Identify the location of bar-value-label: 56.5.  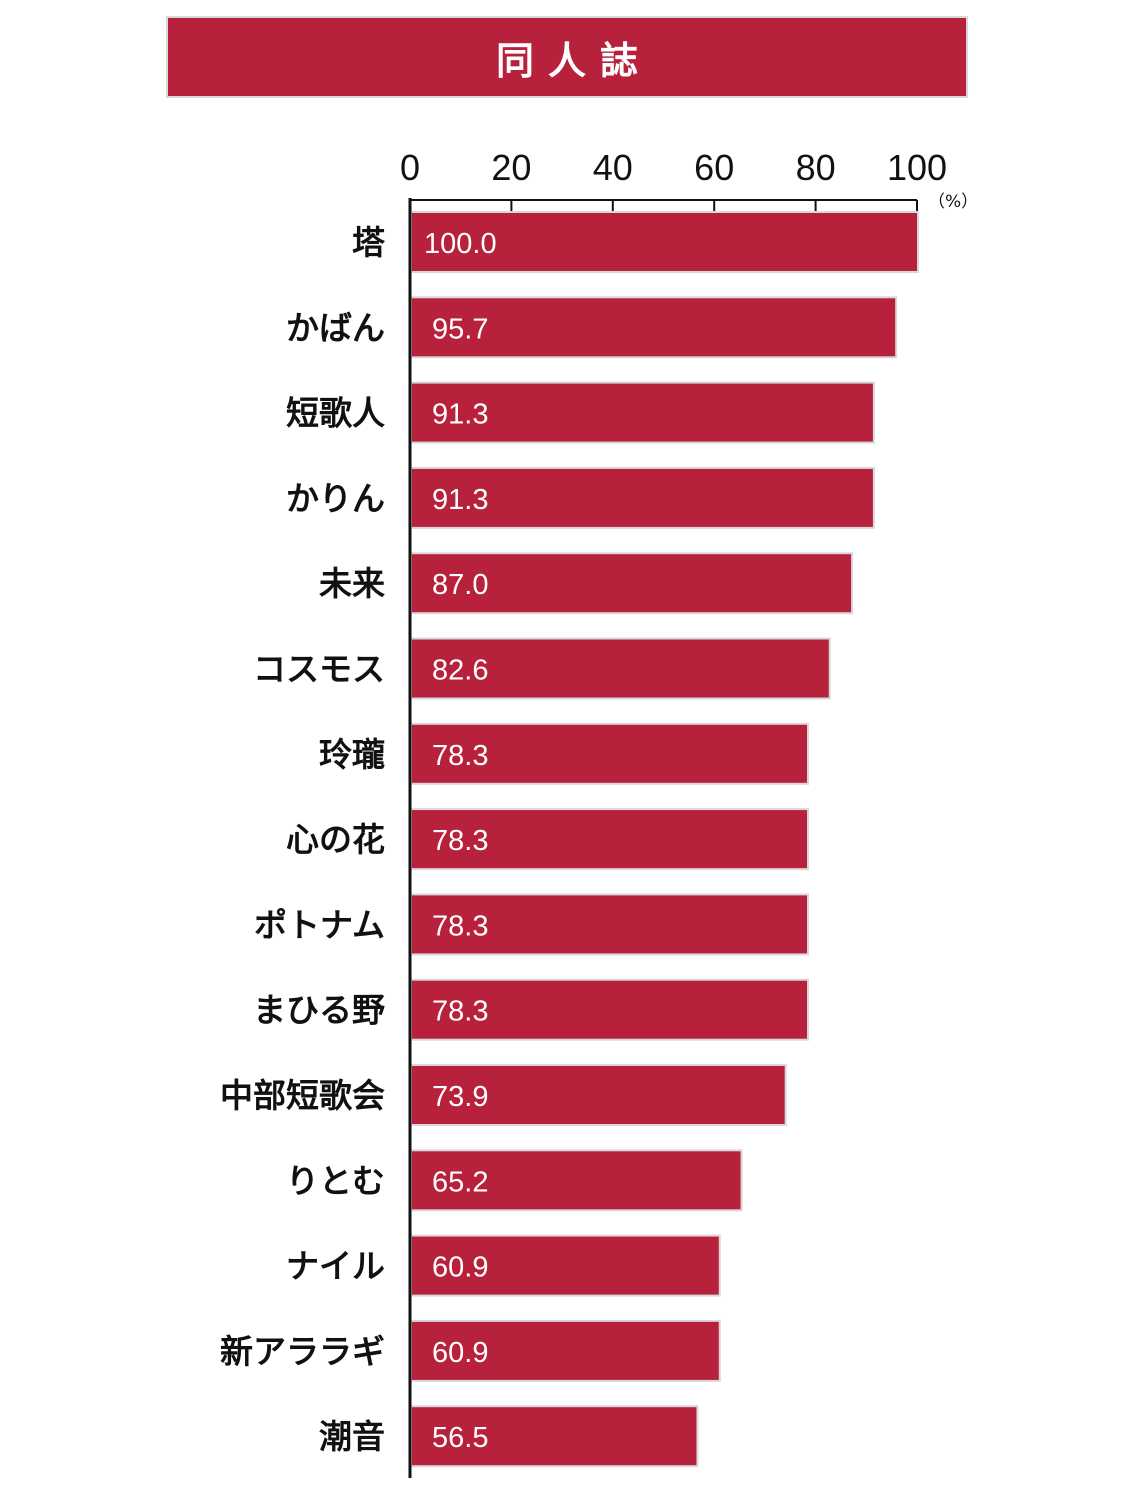
(460, 1438).